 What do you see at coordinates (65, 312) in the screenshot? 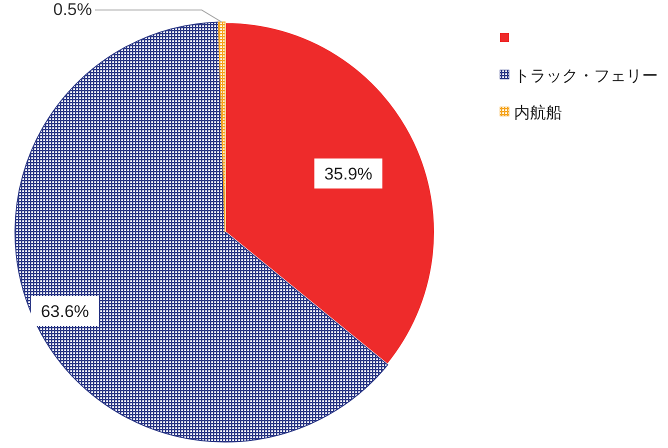
I see `data-label: 63.6%` at bounding box center [65, 312].